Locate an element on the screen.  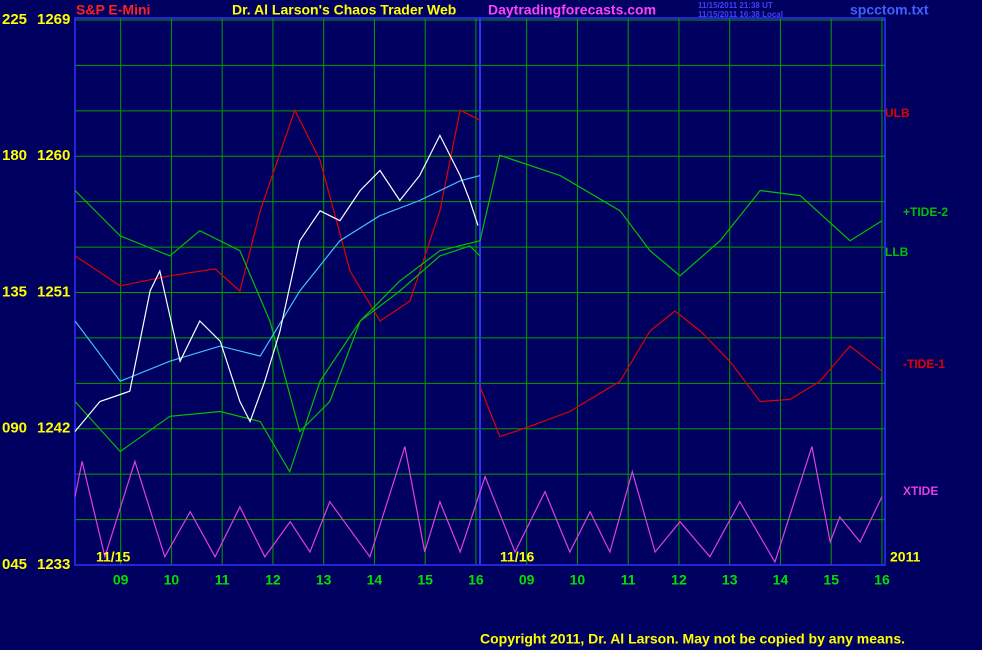
series-label: -TIDE-1 is located at coordinates (924, 364).